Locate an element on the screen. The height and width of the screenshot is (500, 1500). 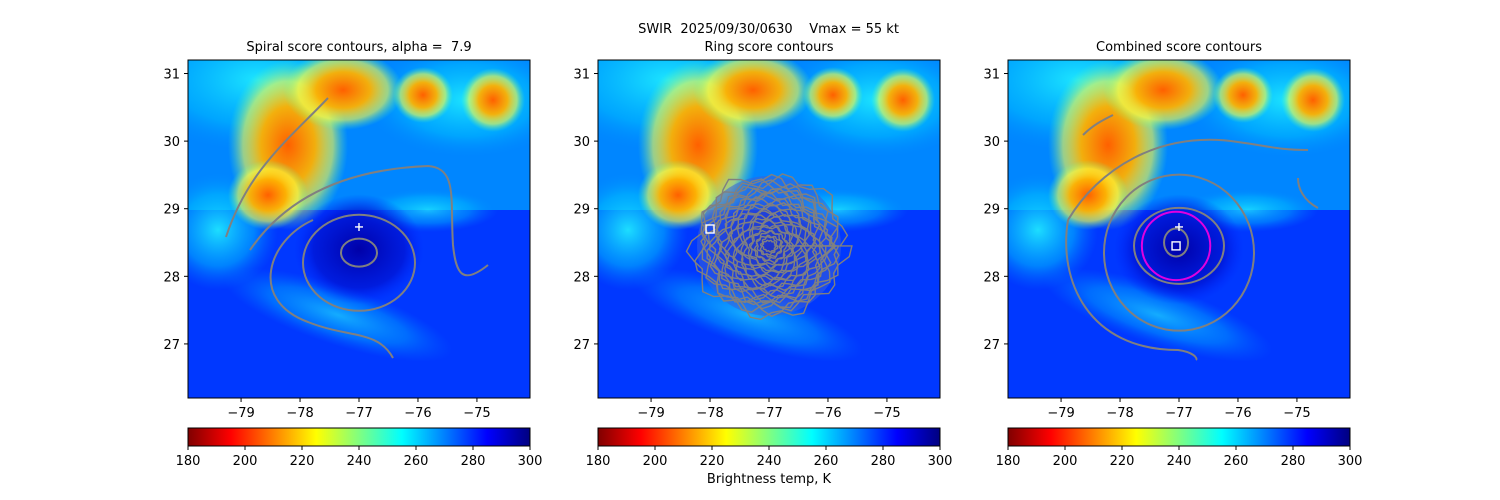
spiral-contour-ring is located at coordinates (359, 262).